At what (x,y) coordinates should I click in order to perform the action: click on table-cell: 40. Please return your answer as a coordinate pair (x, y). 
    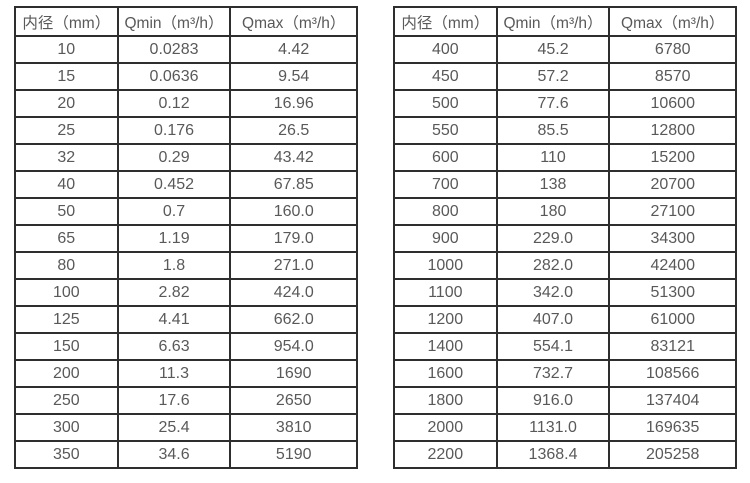
    Looking at the image, I should click on (66, 184).